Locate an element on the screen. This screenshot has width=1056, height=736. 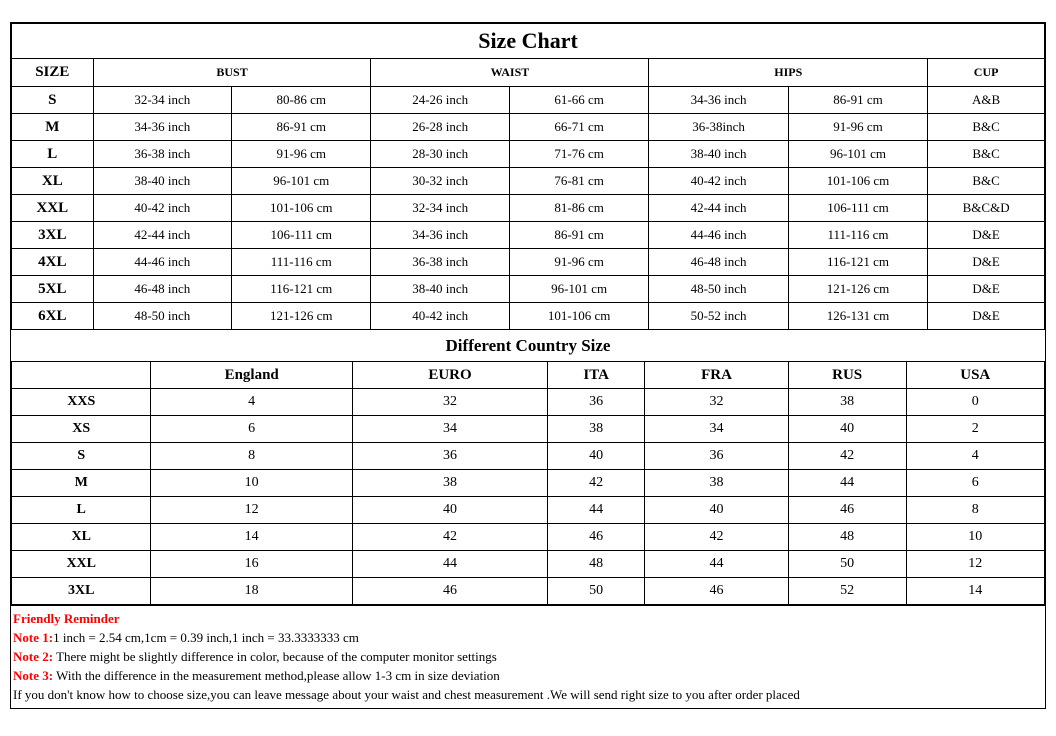
country-size-row: XL 14 42 46 42 48 10 is located at coordinates (528, 537).